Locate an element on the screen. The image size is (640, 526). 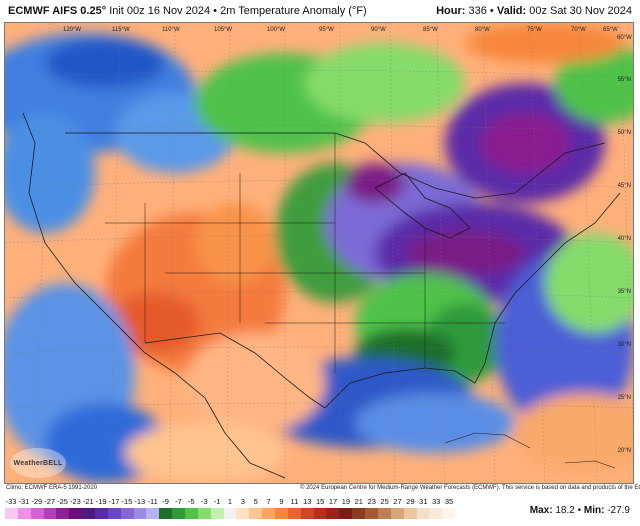
colorbar-label: -21 is located at coordinates (88, 501).